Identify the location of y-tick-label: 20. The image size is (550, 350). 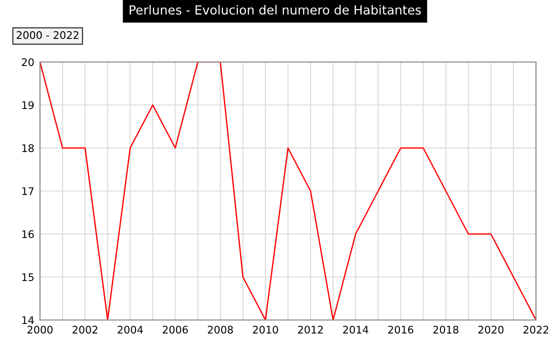
(28, 62).